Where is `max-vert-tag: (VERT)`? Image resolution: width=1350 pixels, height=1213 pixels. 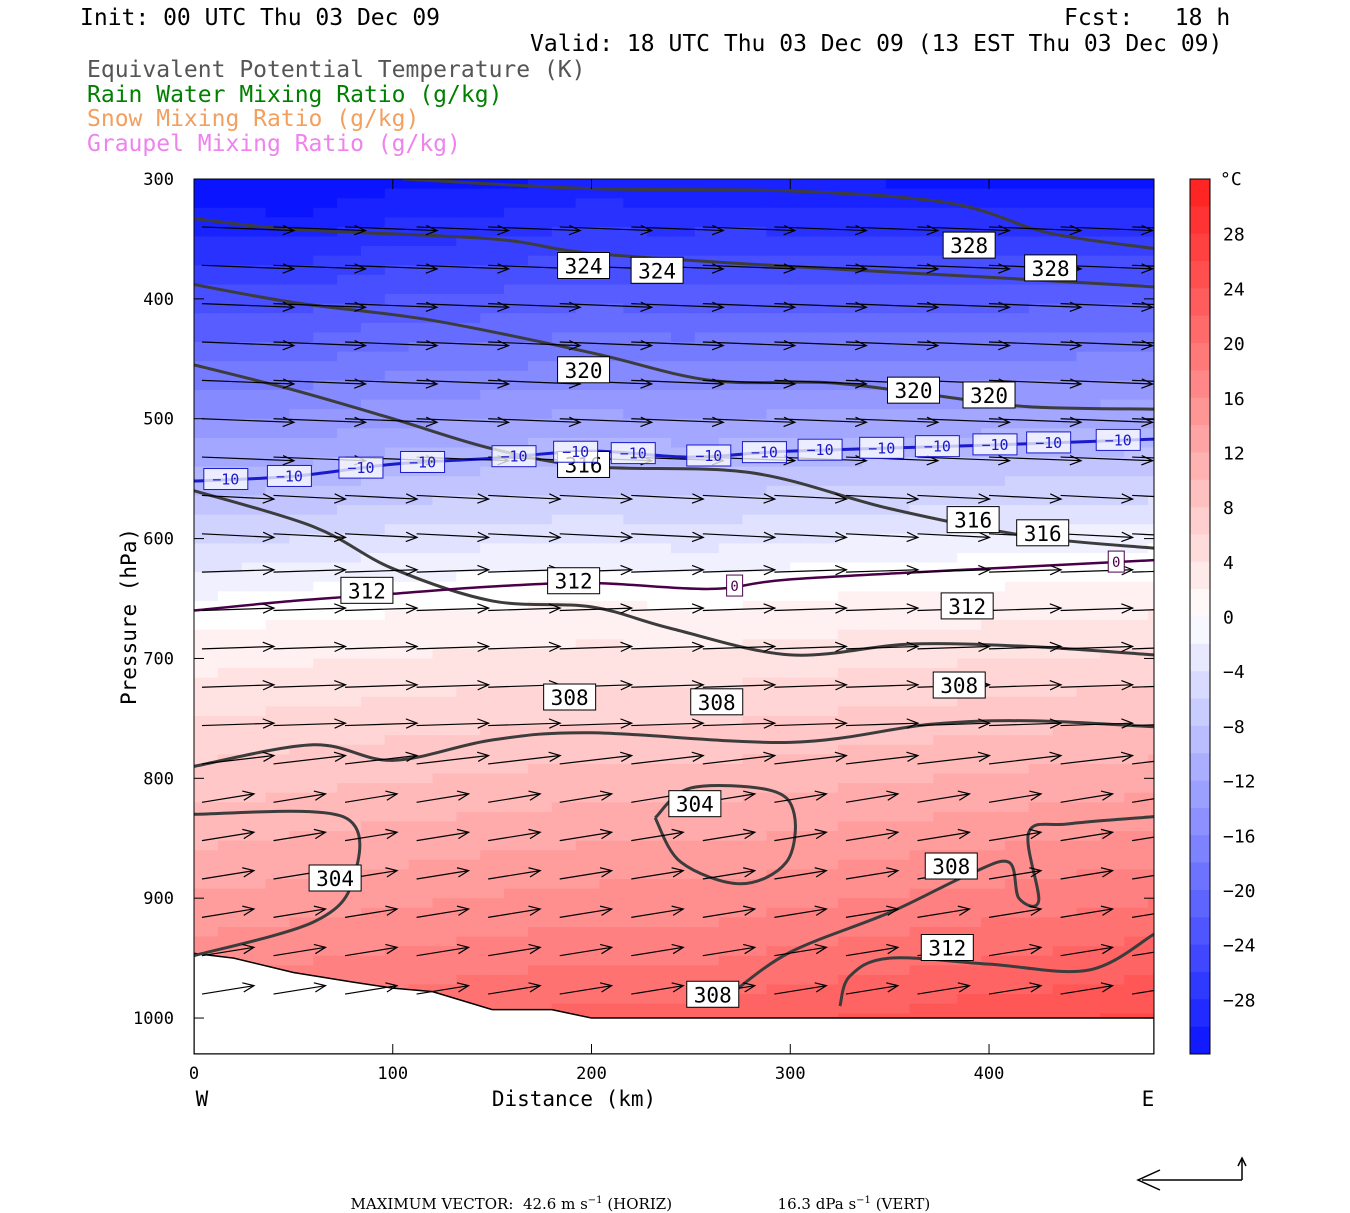 max-vert-tag: (VERT) is located at coordinates (903, 1204).